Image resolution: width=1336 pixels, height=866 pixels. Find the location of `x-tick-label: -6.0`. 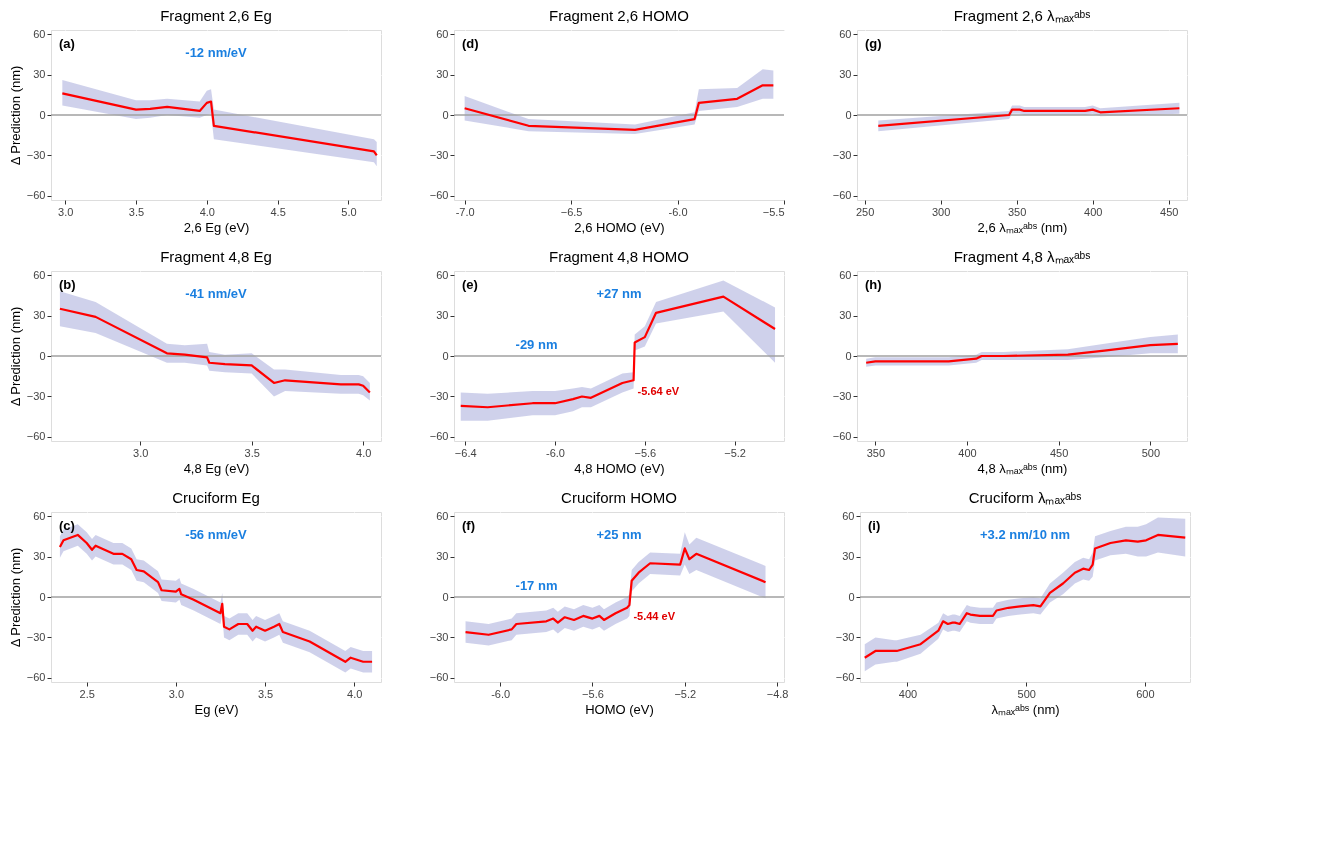

x-tick-label: -6.0 is located at coordinates (678, 211).